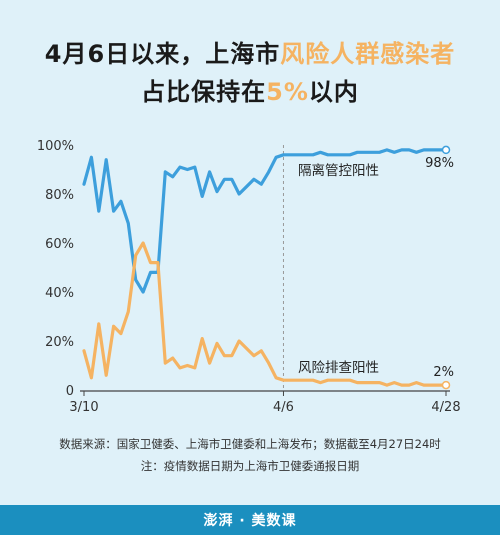  What do you see at coordinates (59, 244) in the screenshot?
I see `y-tick-label: 60%` at bounding box center [59, 244].